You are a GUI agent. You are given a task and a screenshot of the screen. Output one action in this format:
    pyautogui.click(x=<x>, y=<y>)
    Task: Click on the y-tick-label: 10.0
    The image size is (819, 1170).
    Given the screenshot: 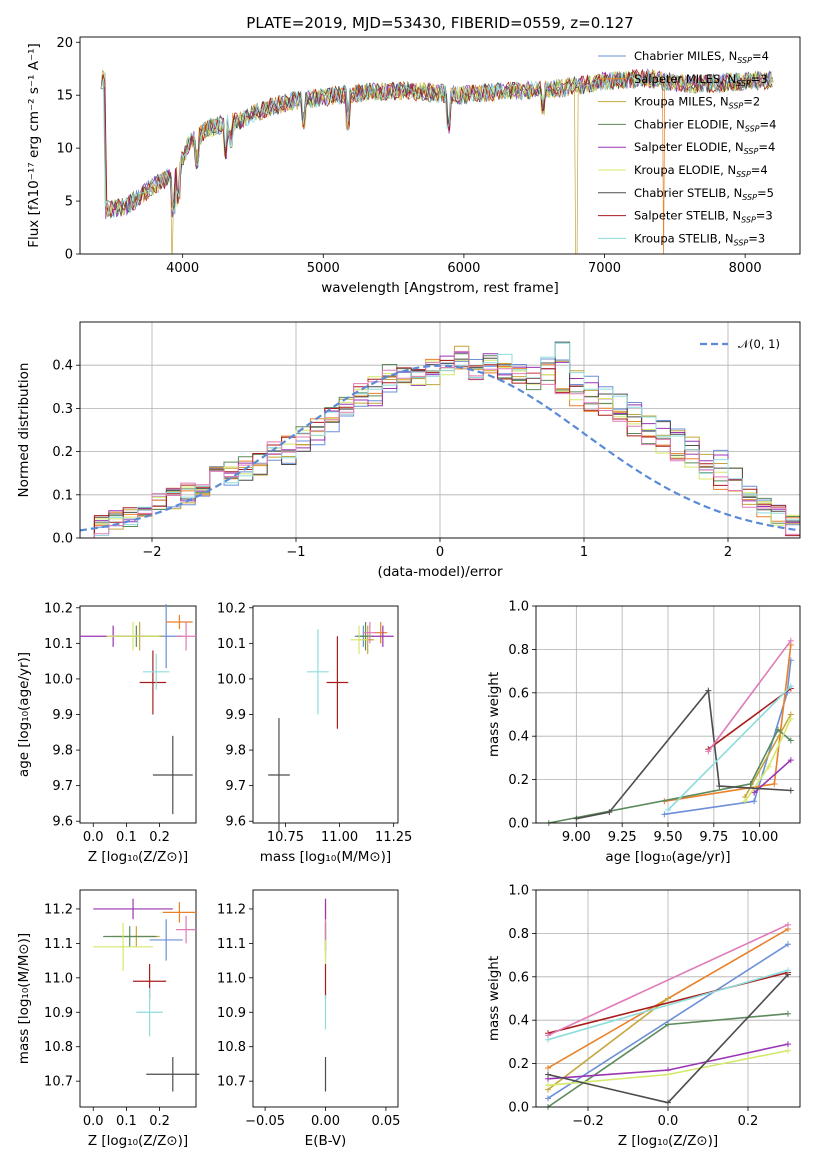 What is the action you would take?
    pyautogui.click(x=231, y=679)
    